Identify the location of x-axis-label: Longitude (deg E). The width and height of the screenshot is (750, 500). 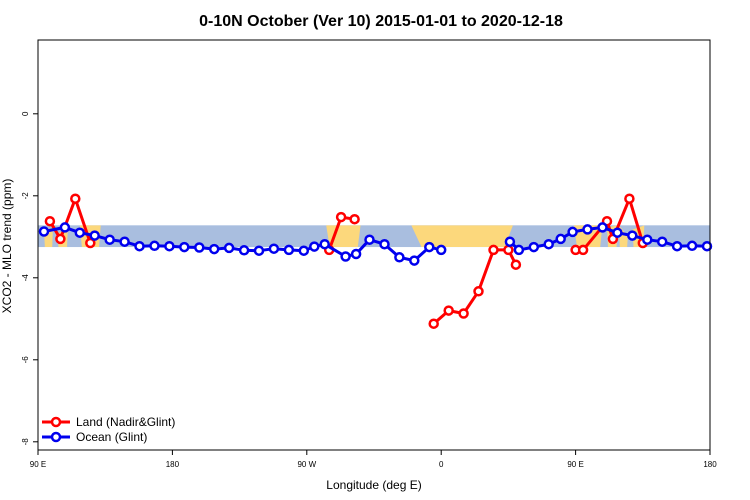
(373, 485).